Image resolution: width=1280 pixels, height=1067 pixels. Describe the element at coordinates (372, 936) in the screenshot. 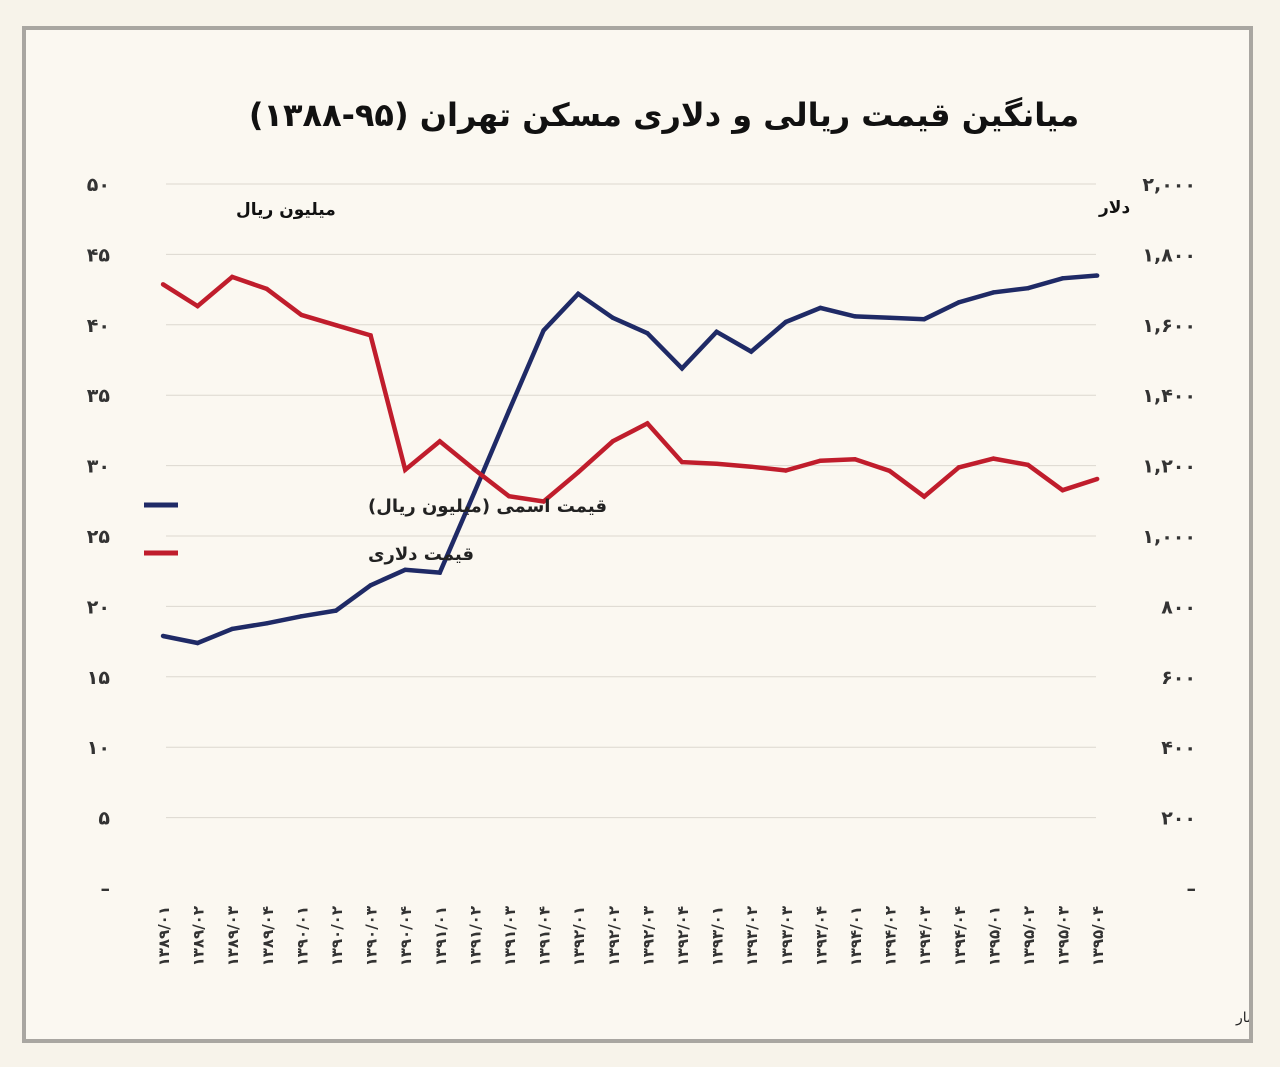

I see `x-tick-label: ۱۳۹۰/۰۳` at that location.